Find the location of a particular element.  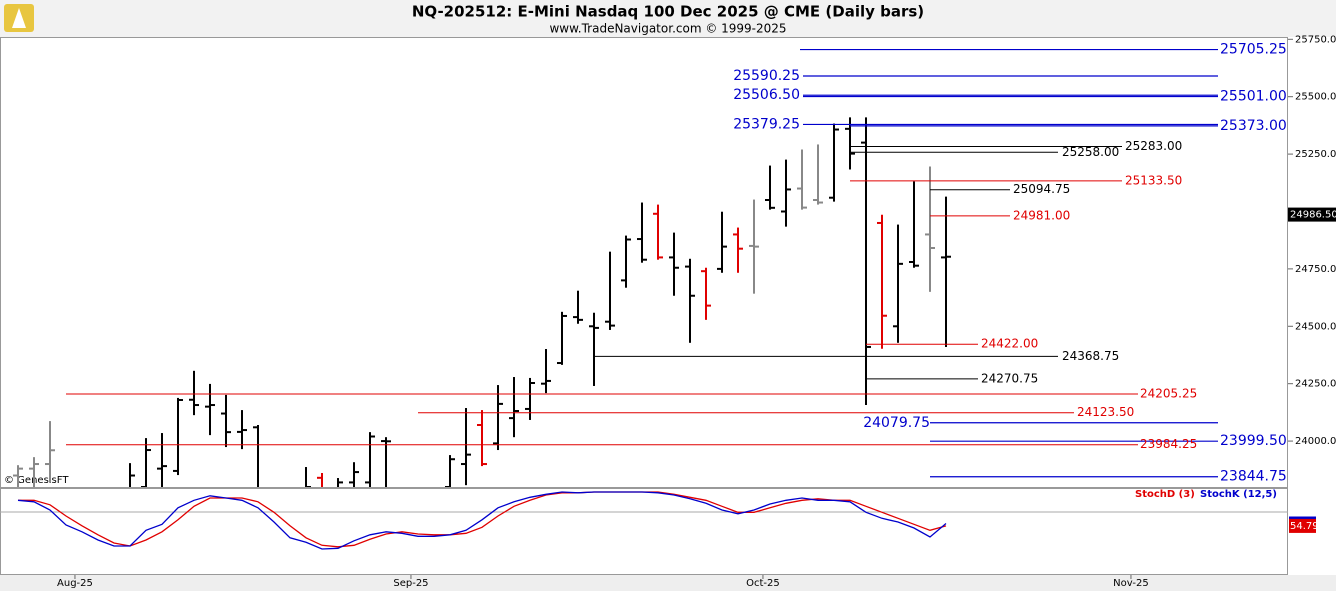

level-label: 25133.50 is located at coordinates (1153, 180).